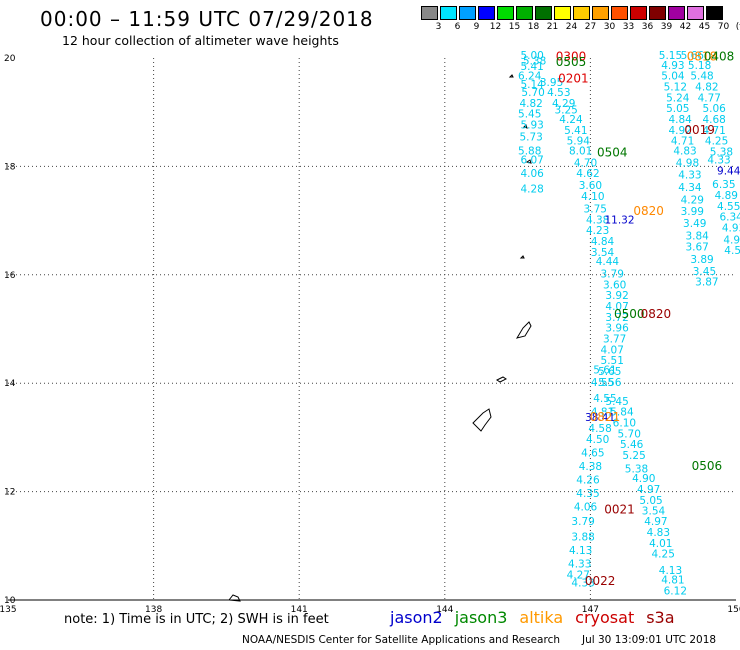  I want to click on wave-height-value: 4.53, so click(558, 93).